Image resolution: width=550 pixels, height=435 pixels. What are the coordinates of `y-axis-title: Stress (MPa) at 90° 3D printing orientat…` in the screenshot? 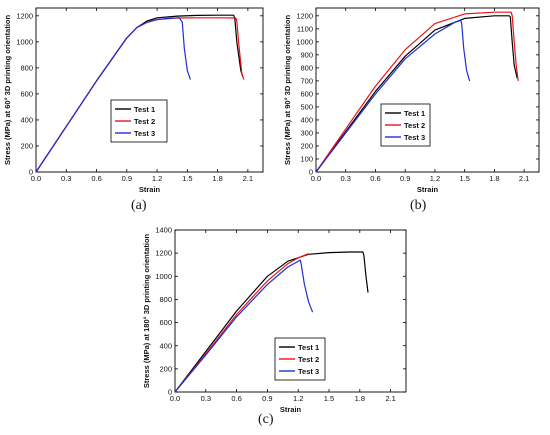 It's located at (287, 90).